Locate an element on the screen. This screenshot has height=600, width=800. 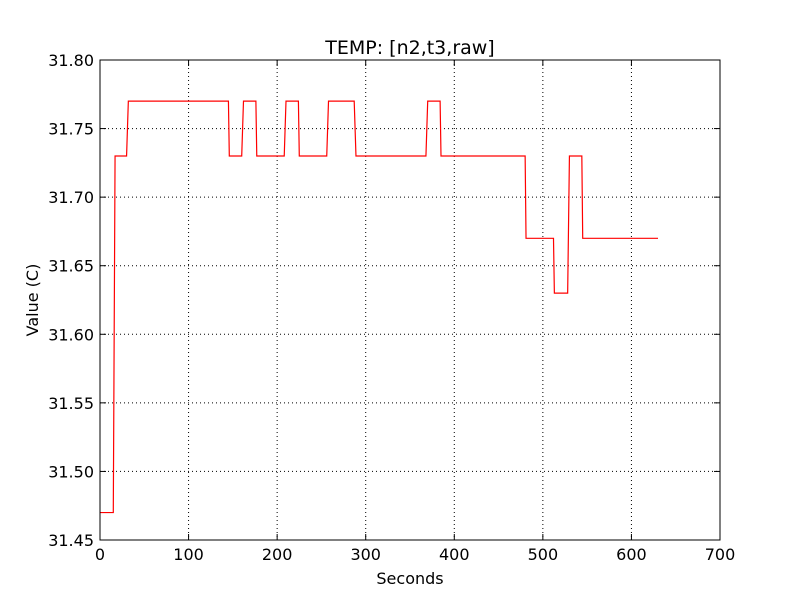
y-tick-label: 31.60 is located at coordinates (71, 334).